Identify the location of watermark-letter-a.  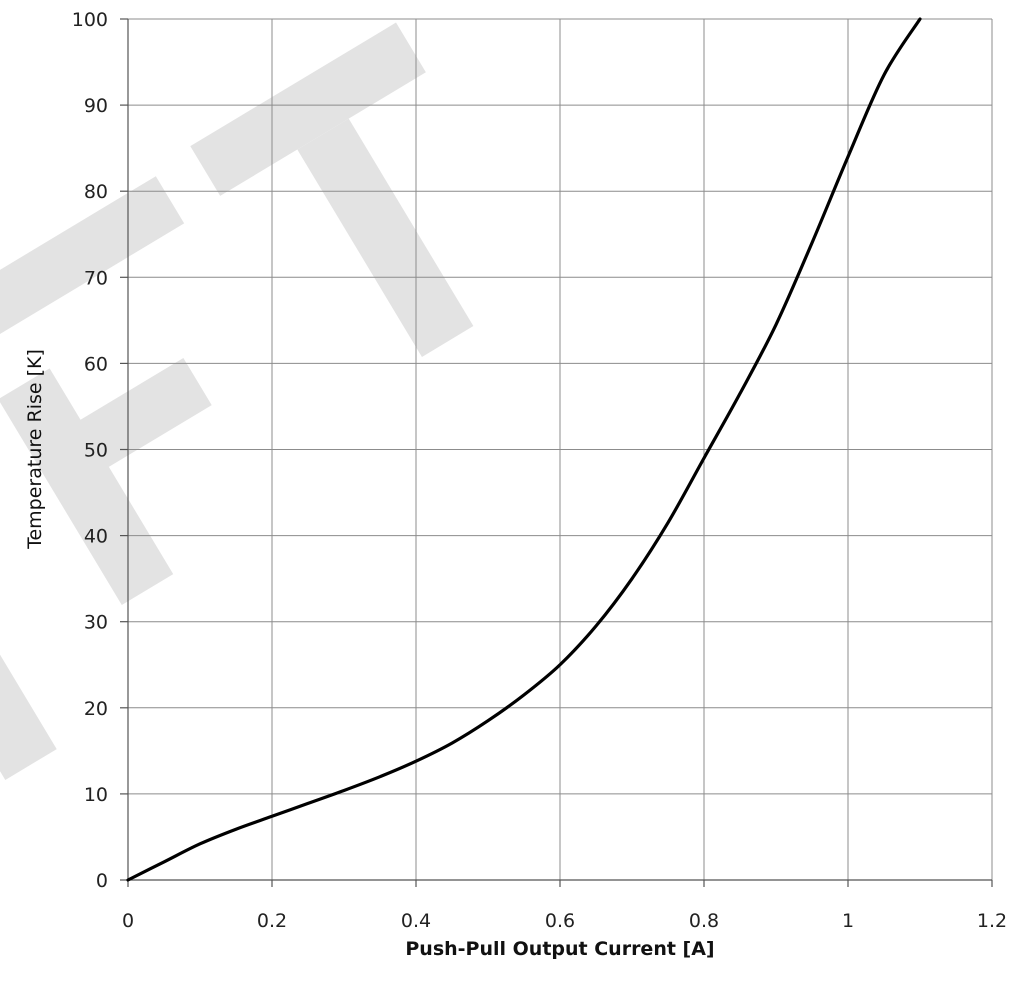
(28, 713).